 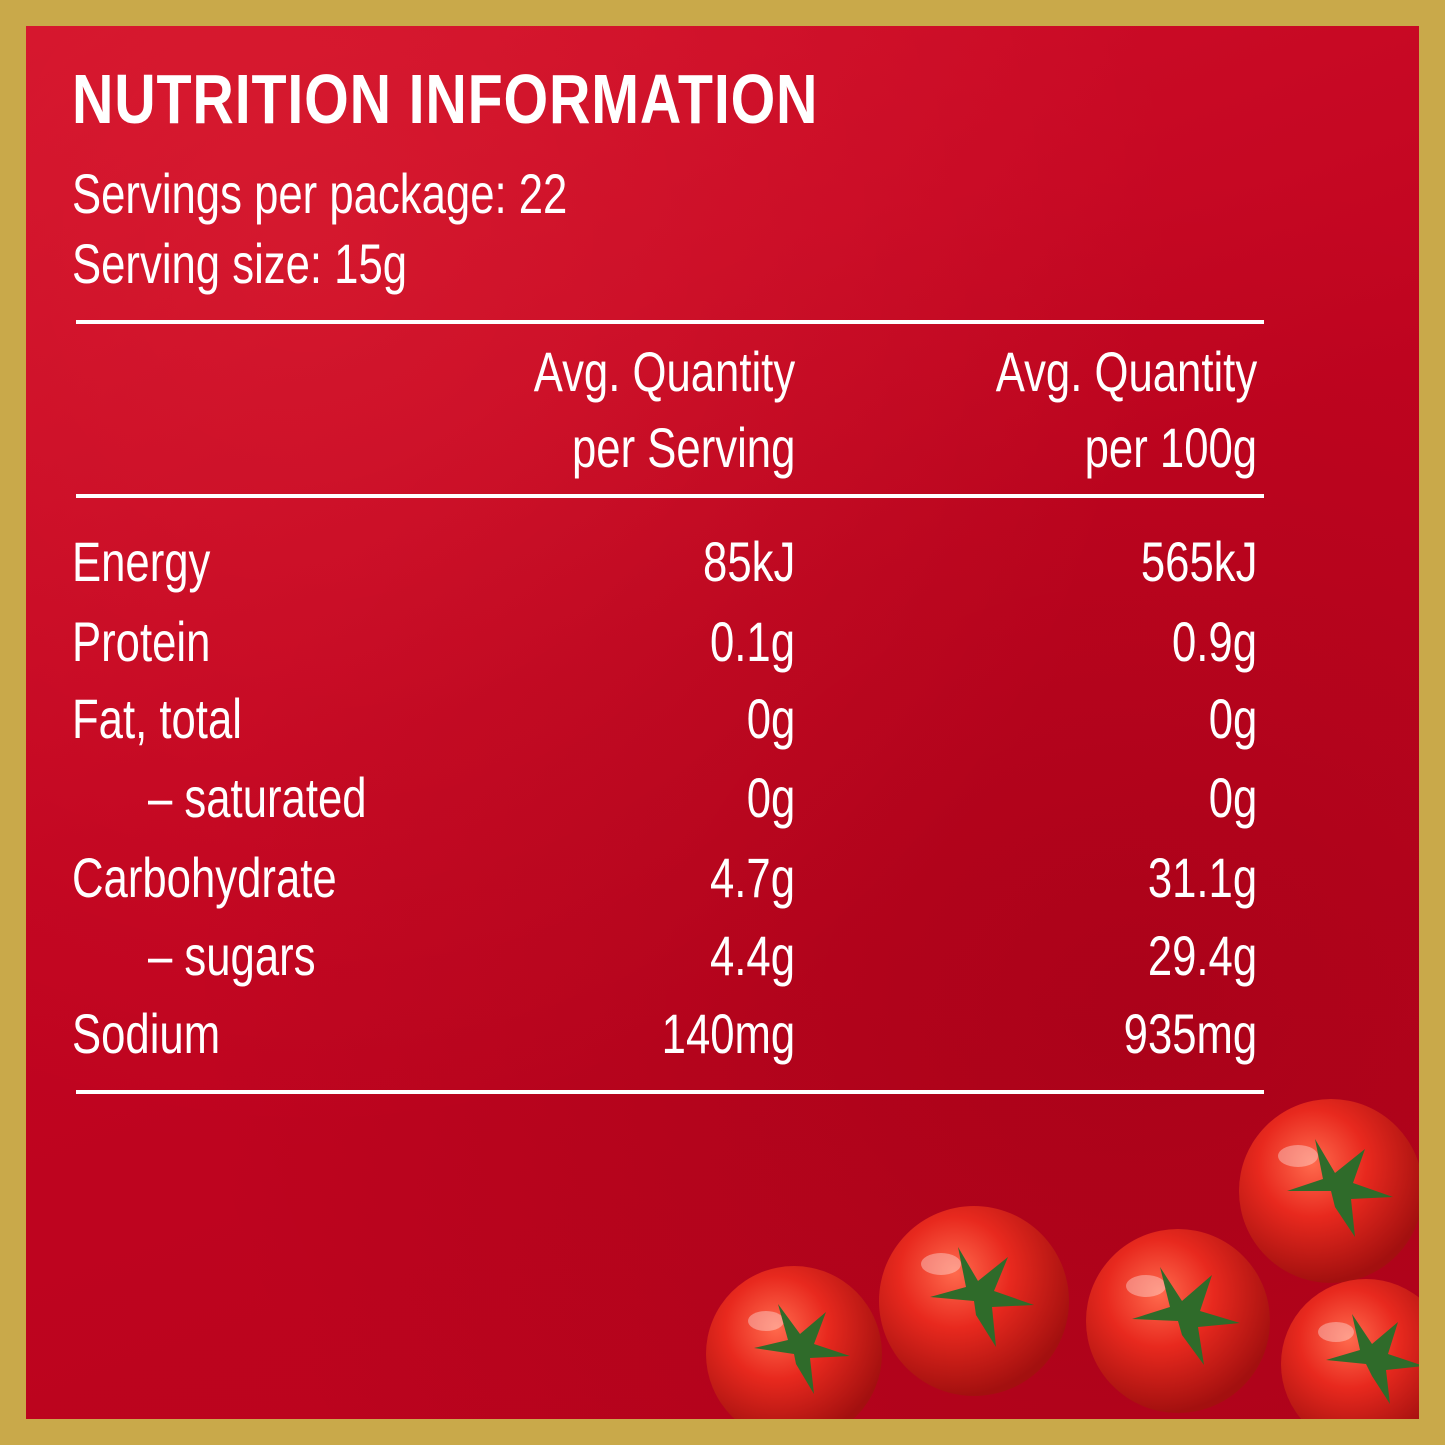 What do you see at coordinates (146, 1033) in the screenshot?
I see `row-label-sodium: Sodium` at bounding box center [146, 1033].